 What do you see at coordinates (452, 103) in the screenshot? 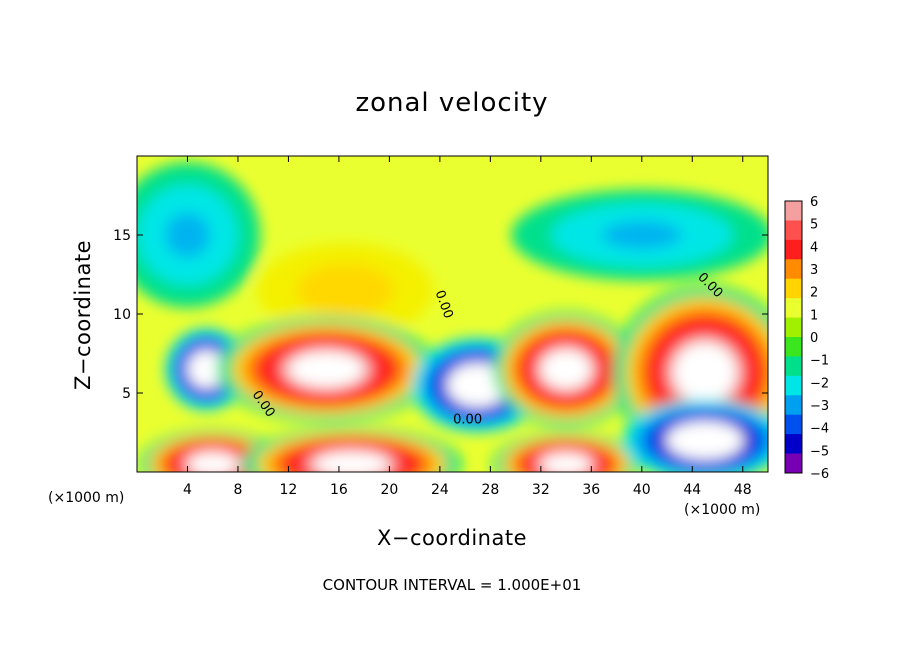
I see `chart-title: zonal velocity` at bounding box center [452, 103].